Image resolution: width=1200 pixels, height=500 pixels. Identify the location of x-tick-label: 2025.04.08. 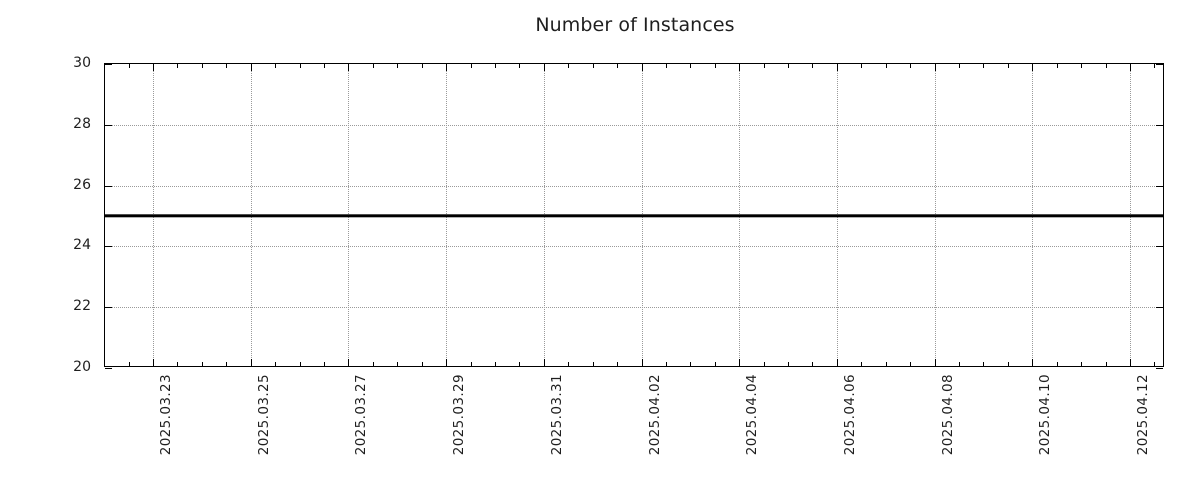
(947, 415).